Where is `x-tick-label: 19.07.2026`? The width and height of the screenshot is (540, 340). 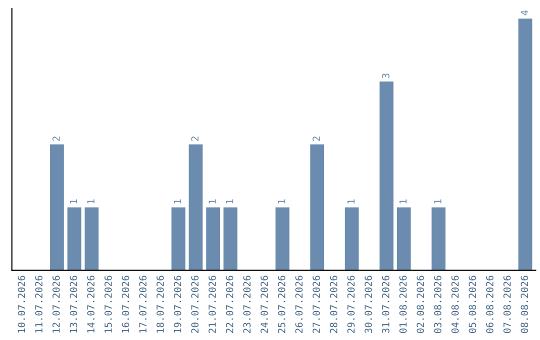 x-tick-label: 19.07.2026 is located at coordinates (178, 304).